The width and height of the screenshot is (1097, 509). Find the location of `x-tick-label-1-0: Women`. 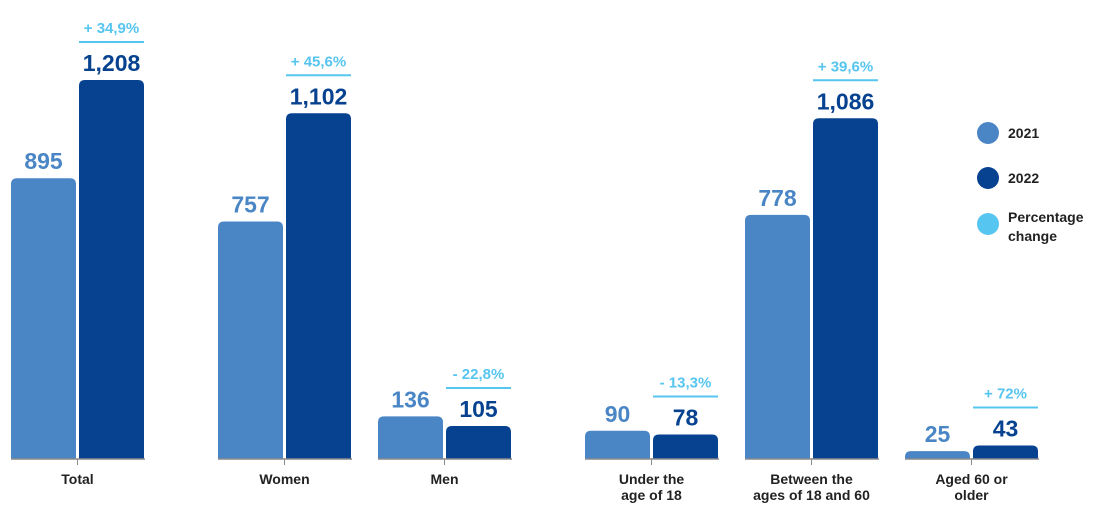

x-tick-label-1-0: Women is located at coordinates (284, 479).